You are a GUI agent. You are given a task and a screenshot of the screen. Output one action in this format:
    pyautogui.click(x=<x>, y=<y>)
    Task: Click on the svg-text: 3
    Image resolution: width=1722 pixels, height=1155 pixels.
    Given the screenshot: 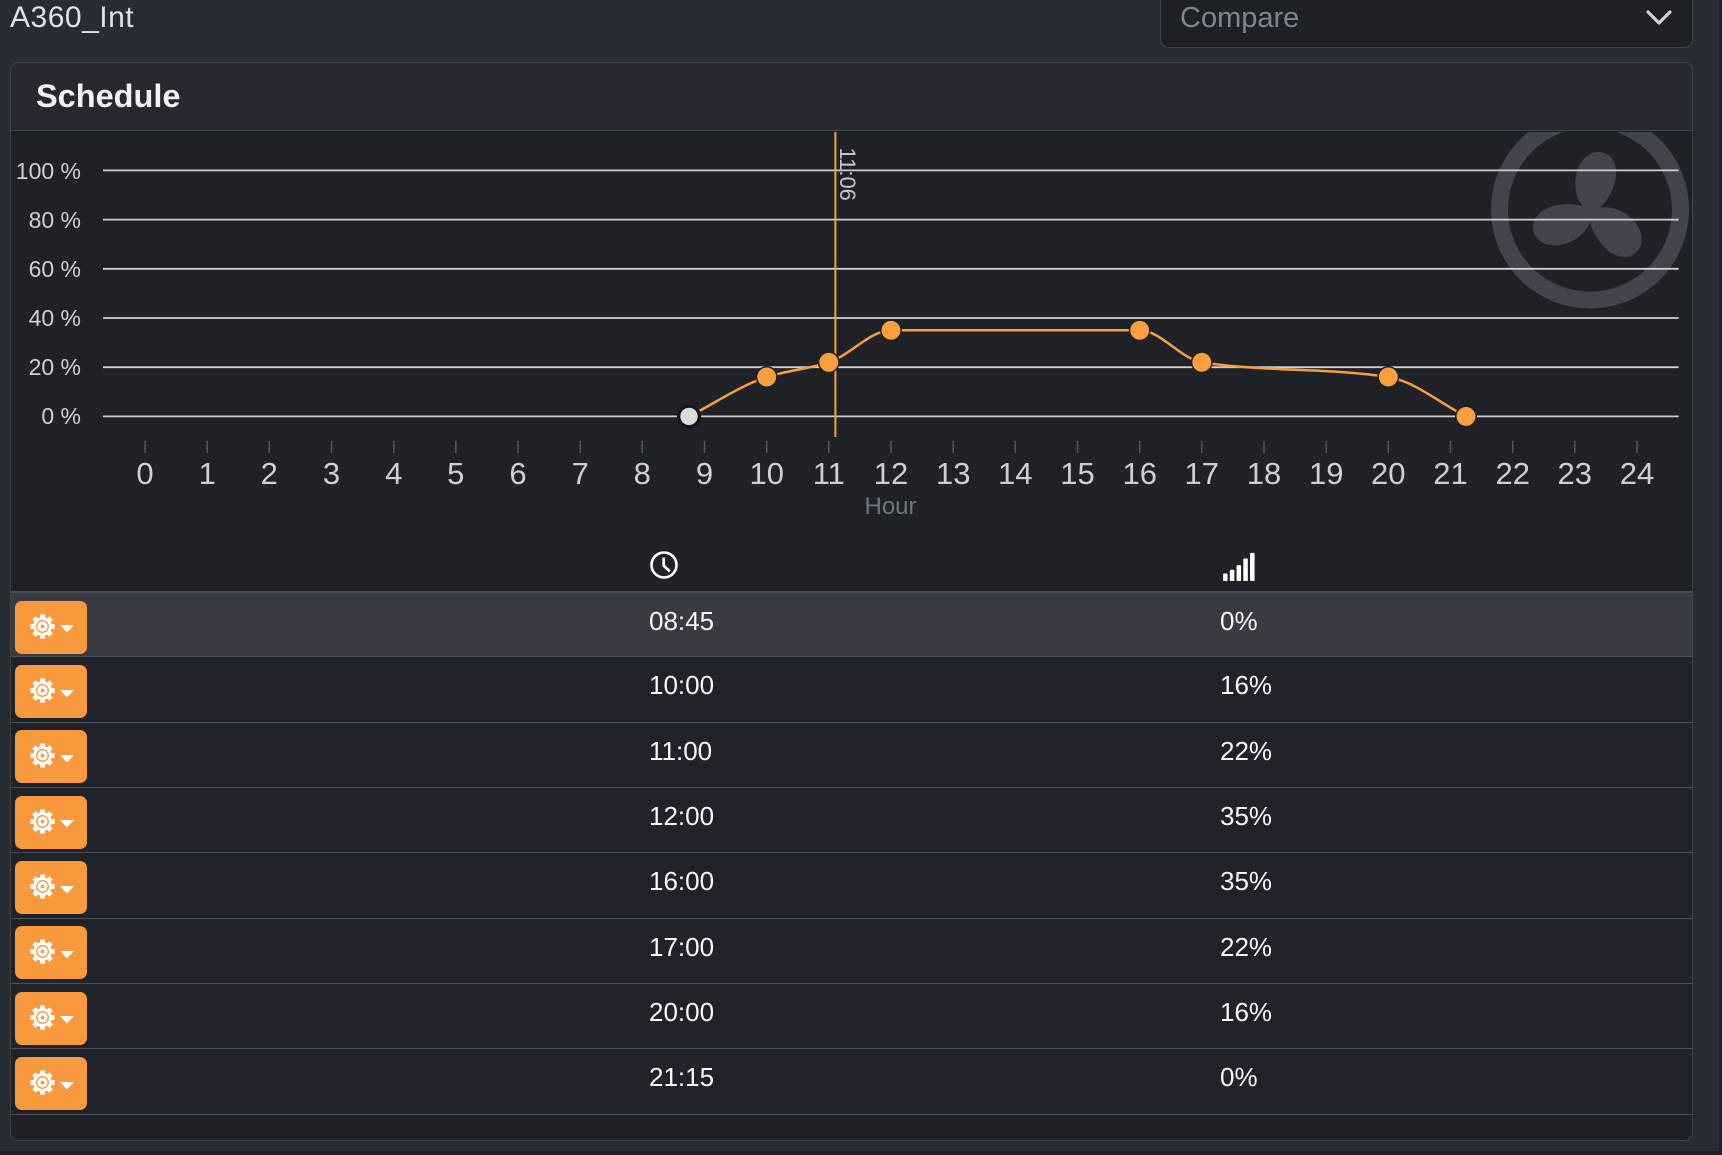 What is the action you would take?
    pyautogui.click(x=331, y=473)
    